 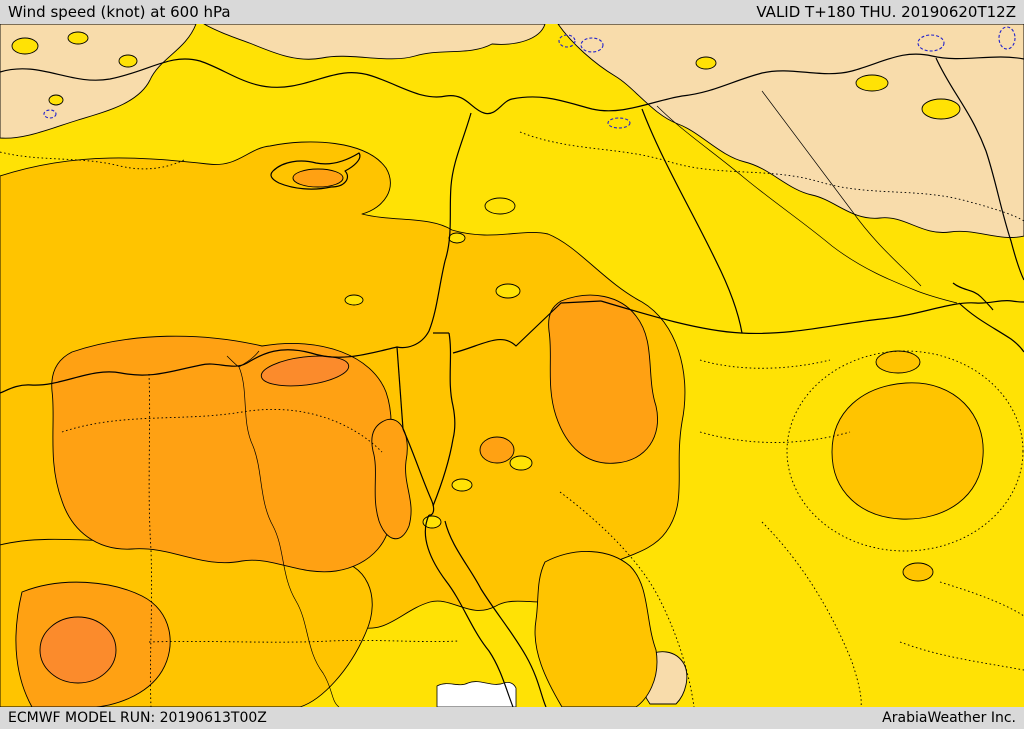 I want to click on contour-fills-deep-orange, so click(x=194, y=519).